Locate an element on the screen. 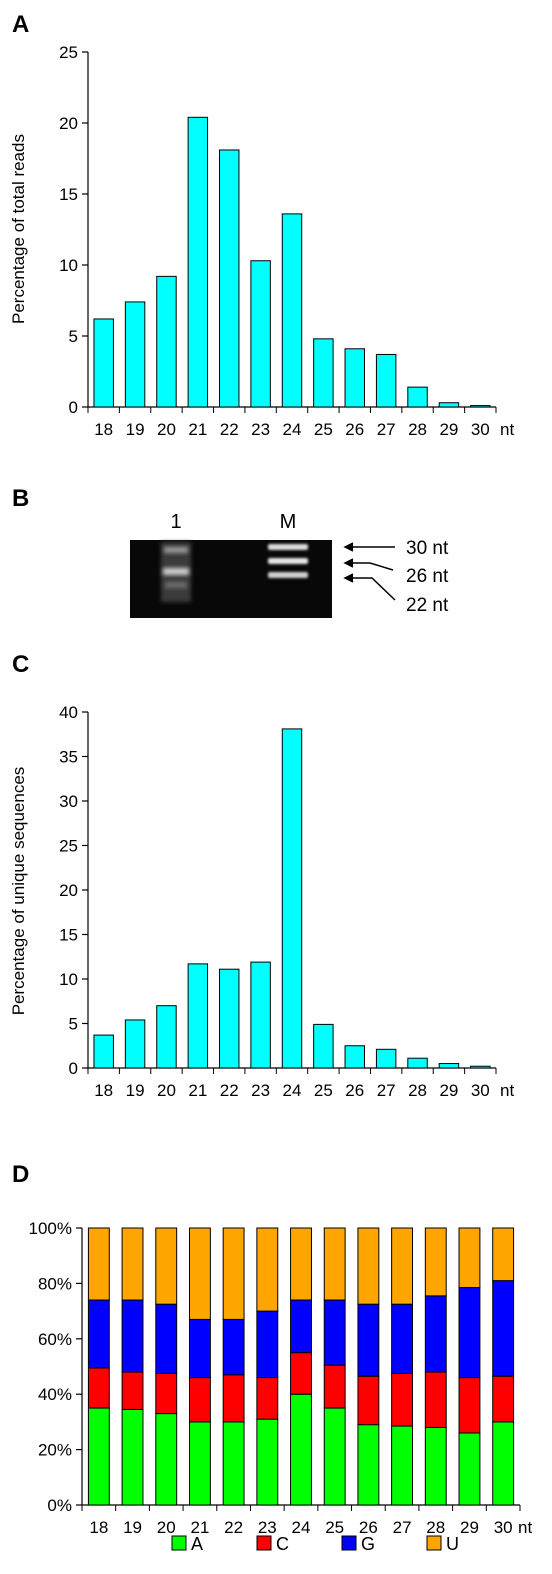  y-tick-label: 40% is located at coordinates (55, 1394).